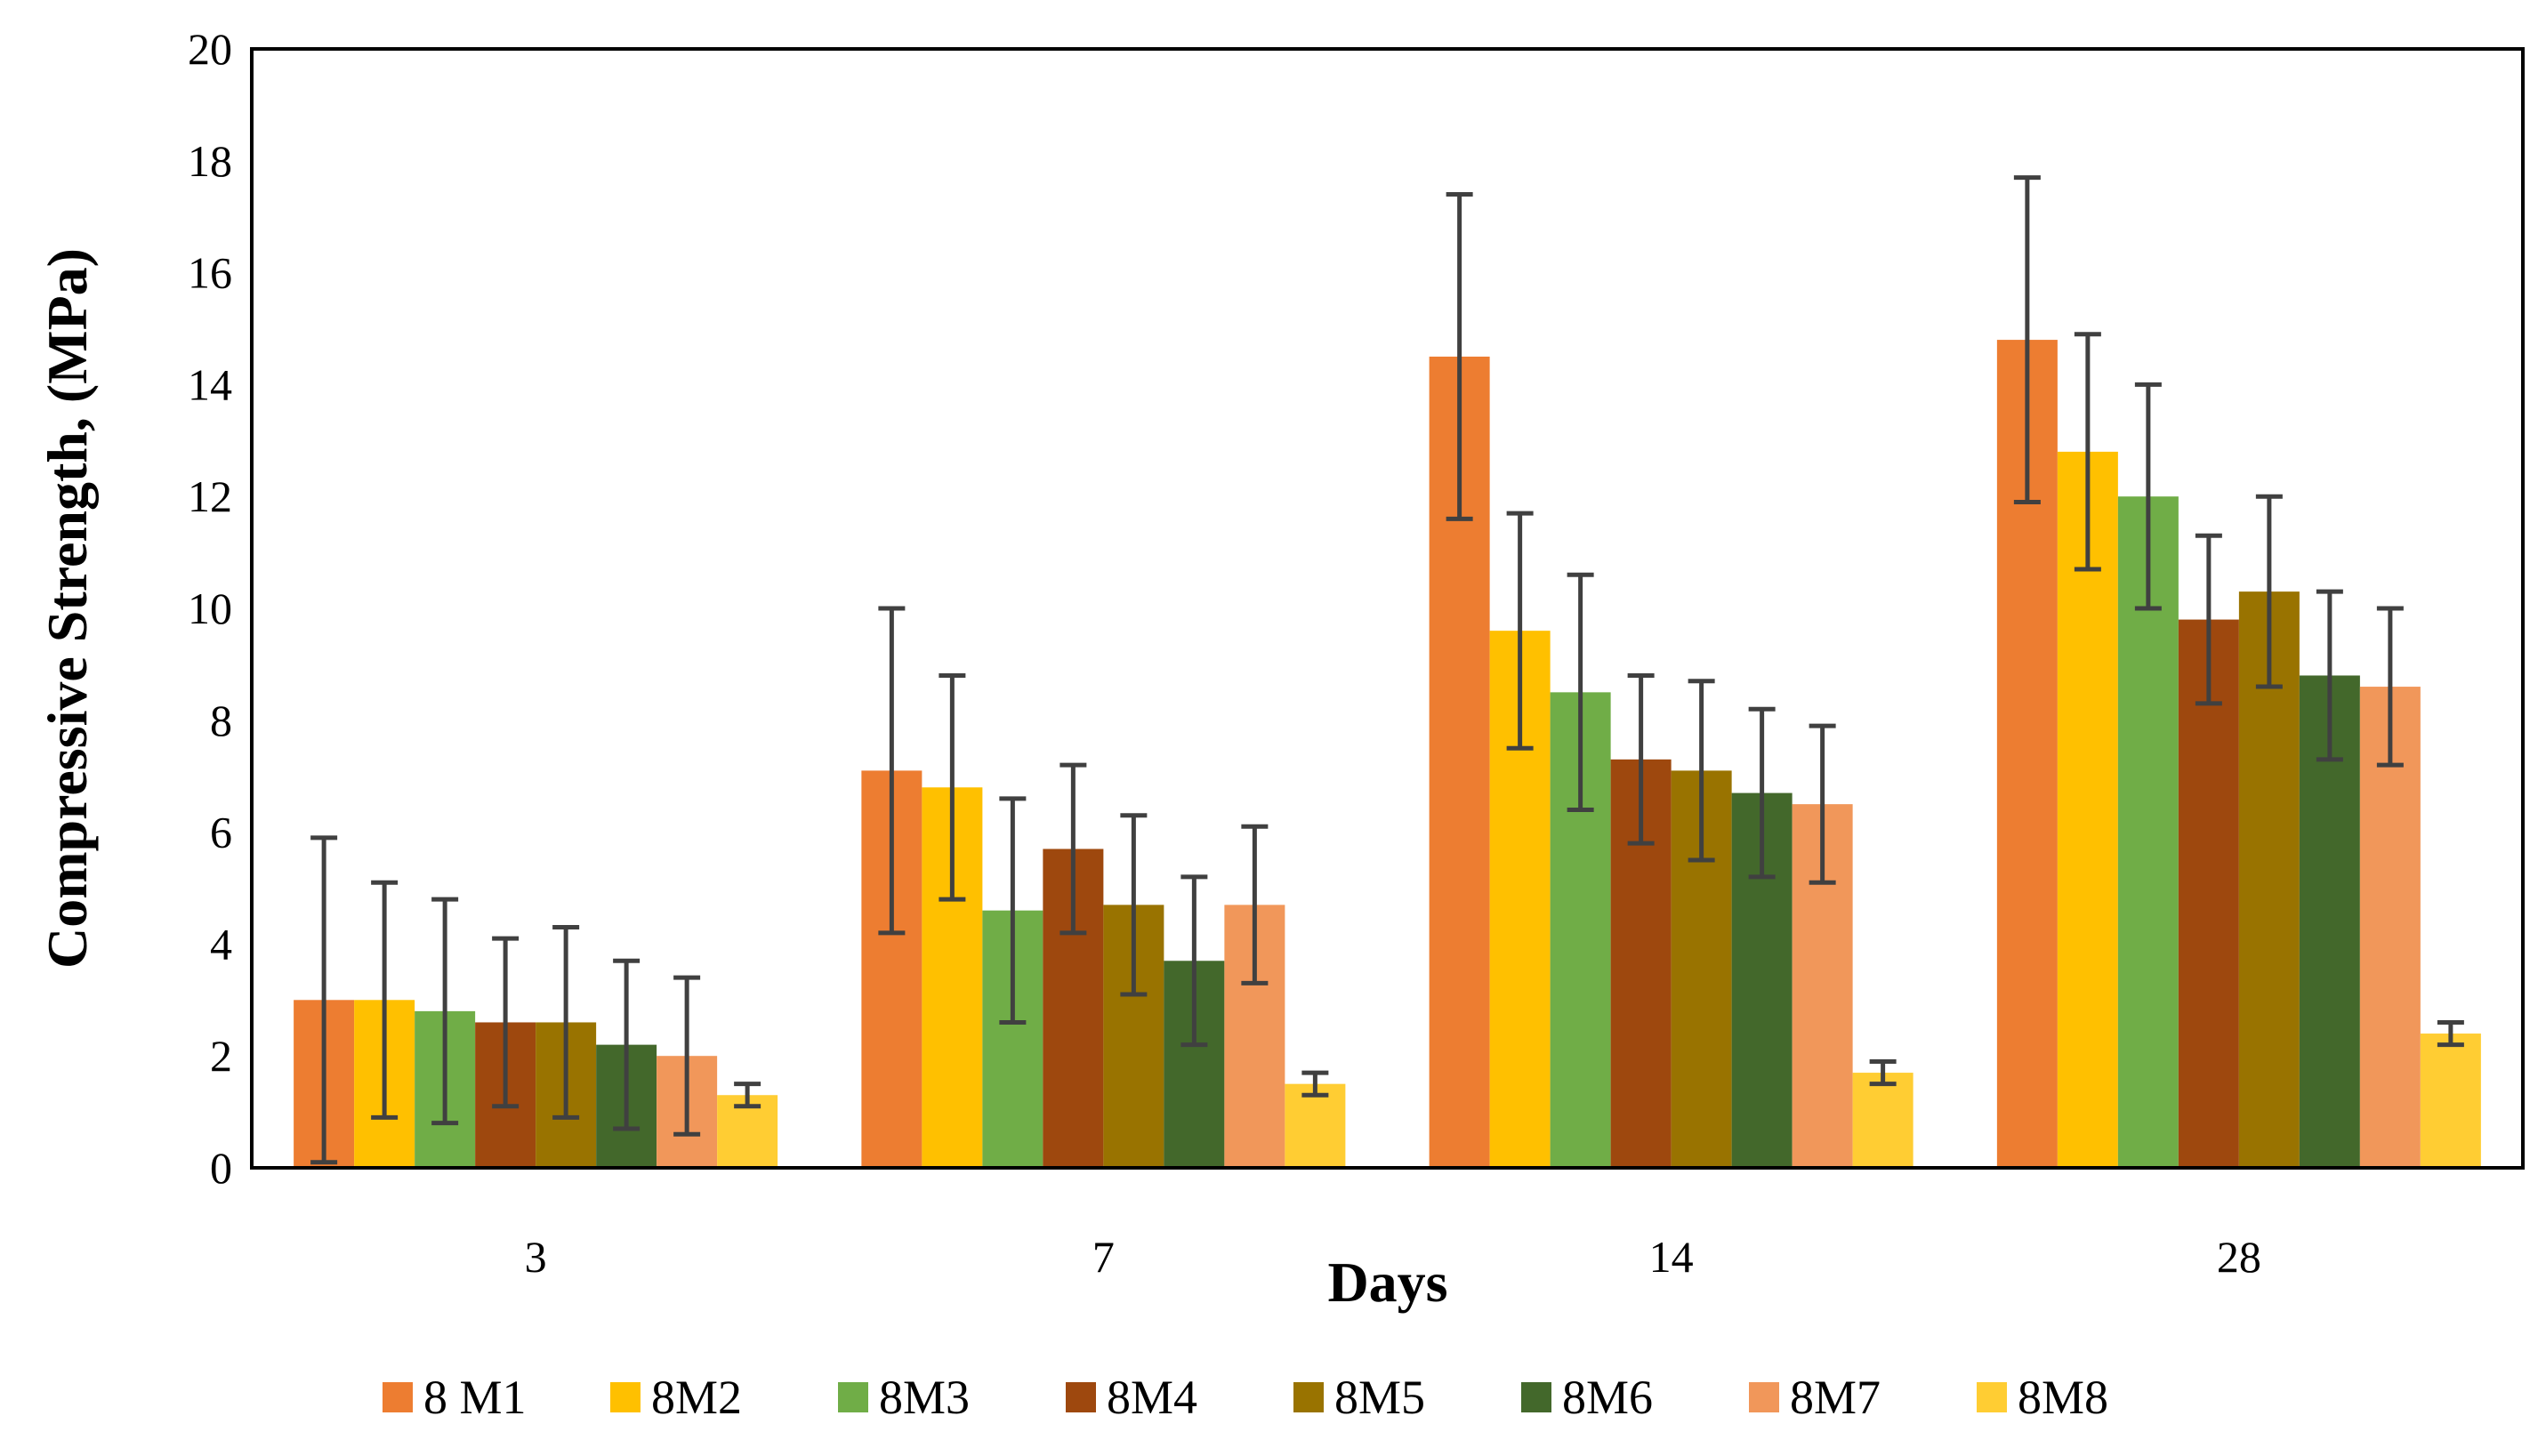 This screenshot has width=2546, height=1456. Describe the element at coordinates (210, 384) in the screenshot. I see `y-tick-label: 14` at that location.